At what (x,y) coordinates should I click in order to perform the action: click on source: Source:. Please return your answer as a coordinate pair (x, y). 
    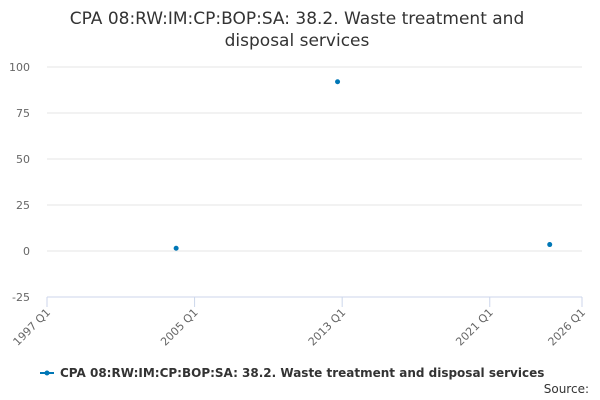
    Looking at the image, I should click on (566, 389).